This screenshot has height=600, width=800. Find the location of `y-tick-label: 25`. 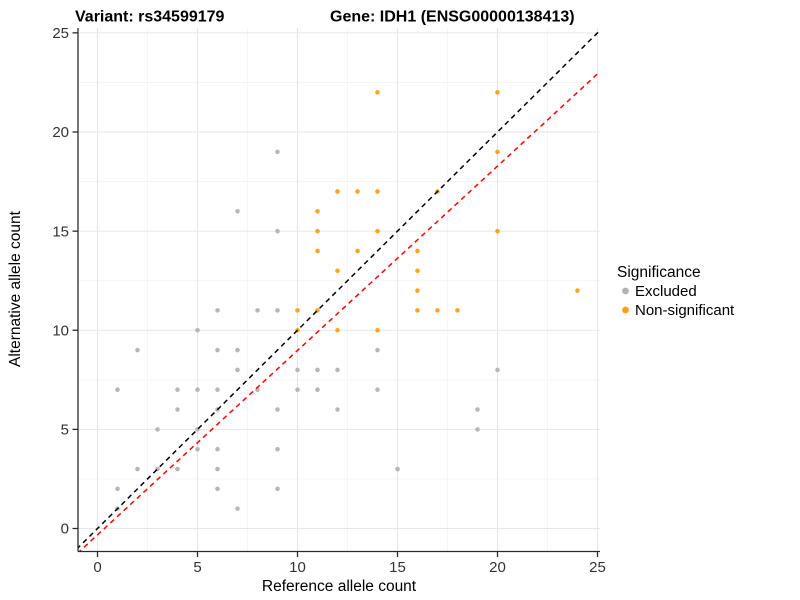

y-tick-label: 25 is located at coordinates (60, 33).